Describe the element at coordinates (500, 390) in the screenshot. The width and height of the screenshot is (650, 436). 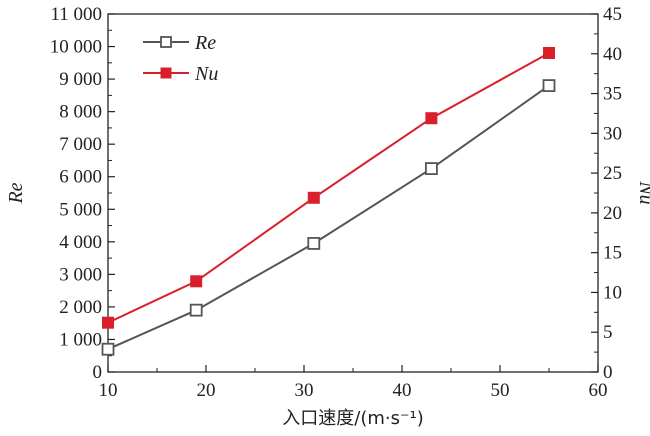
I see `x-tick-label-4: 50` at that location.